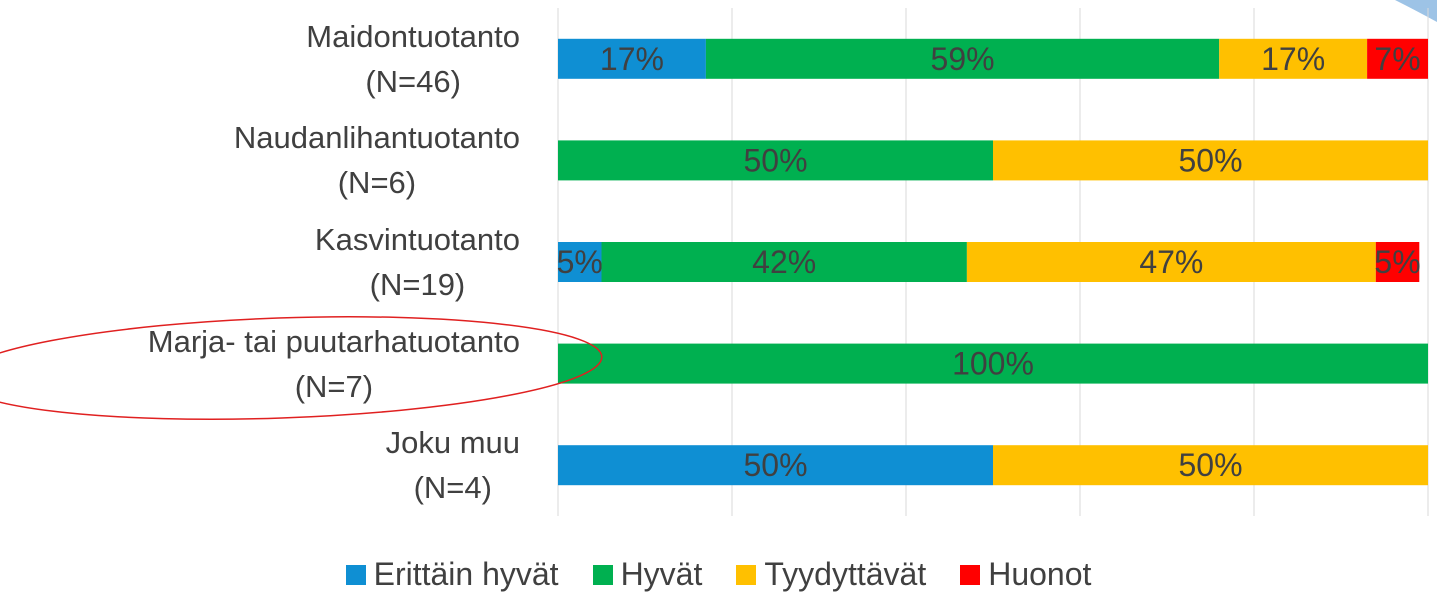 The height and width of the screenshot is (598, 1437). I want to click on legend-item: Erittäin hyvät, so click(452, 574).